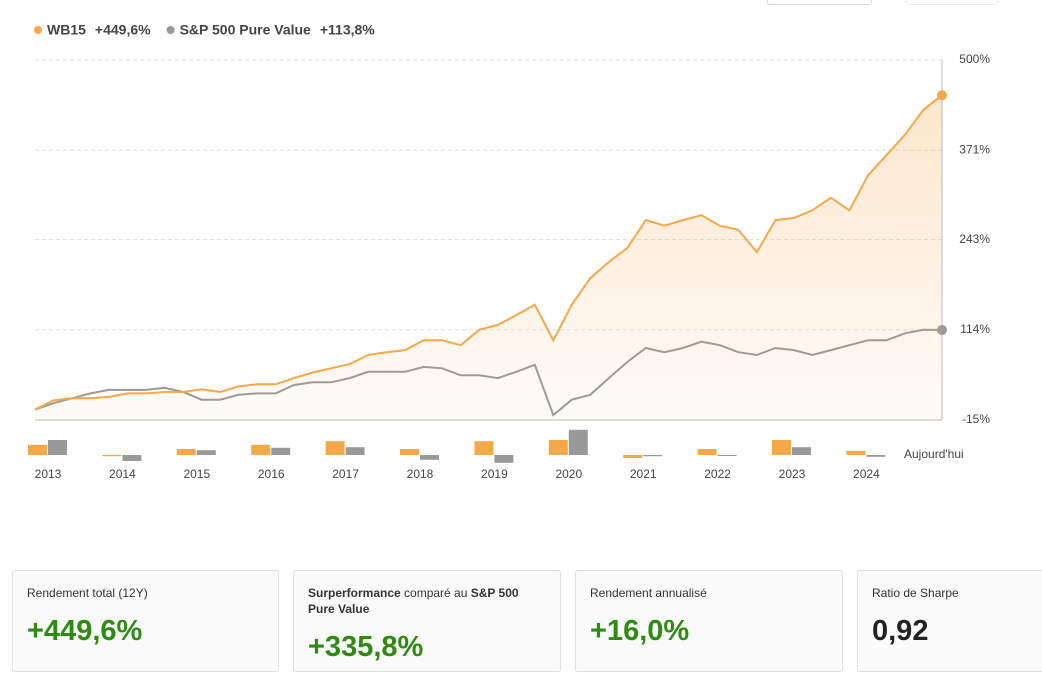 This screenshot has width=1042, height=692. I want to click on y-tick-label: 114%, so click(975, 329).